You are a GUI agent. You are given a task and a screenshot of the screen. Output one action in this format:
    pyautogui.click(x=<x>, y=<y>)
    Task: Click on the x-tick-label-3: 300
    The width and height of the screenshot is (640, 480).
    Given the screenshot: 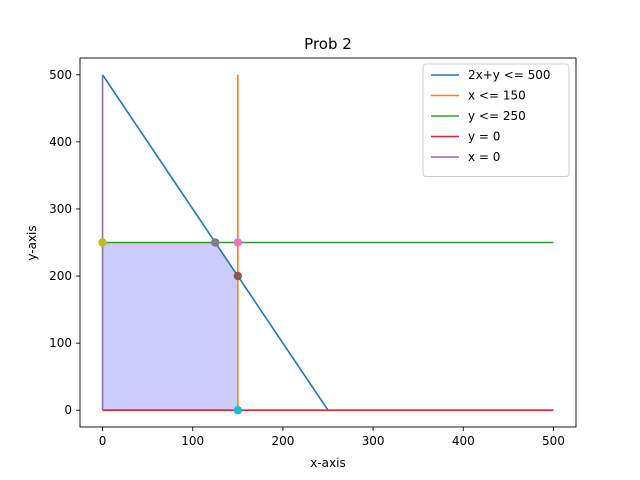 What is the action you would take?
    pyautogui.click(x=373, y=441)
    